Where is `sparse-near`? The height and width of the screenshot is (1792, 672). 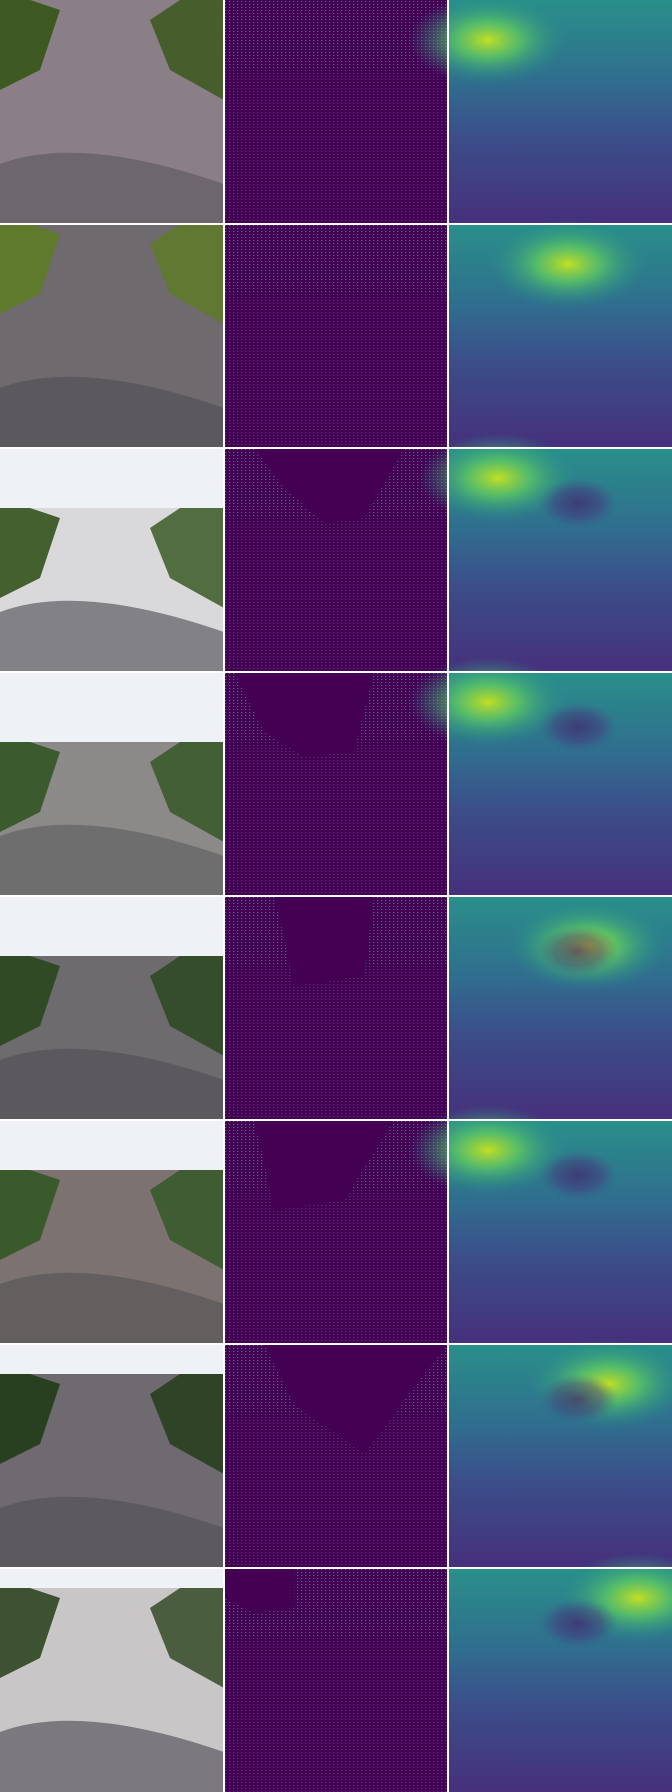 sparse-near is located at coordinates (336, 259).